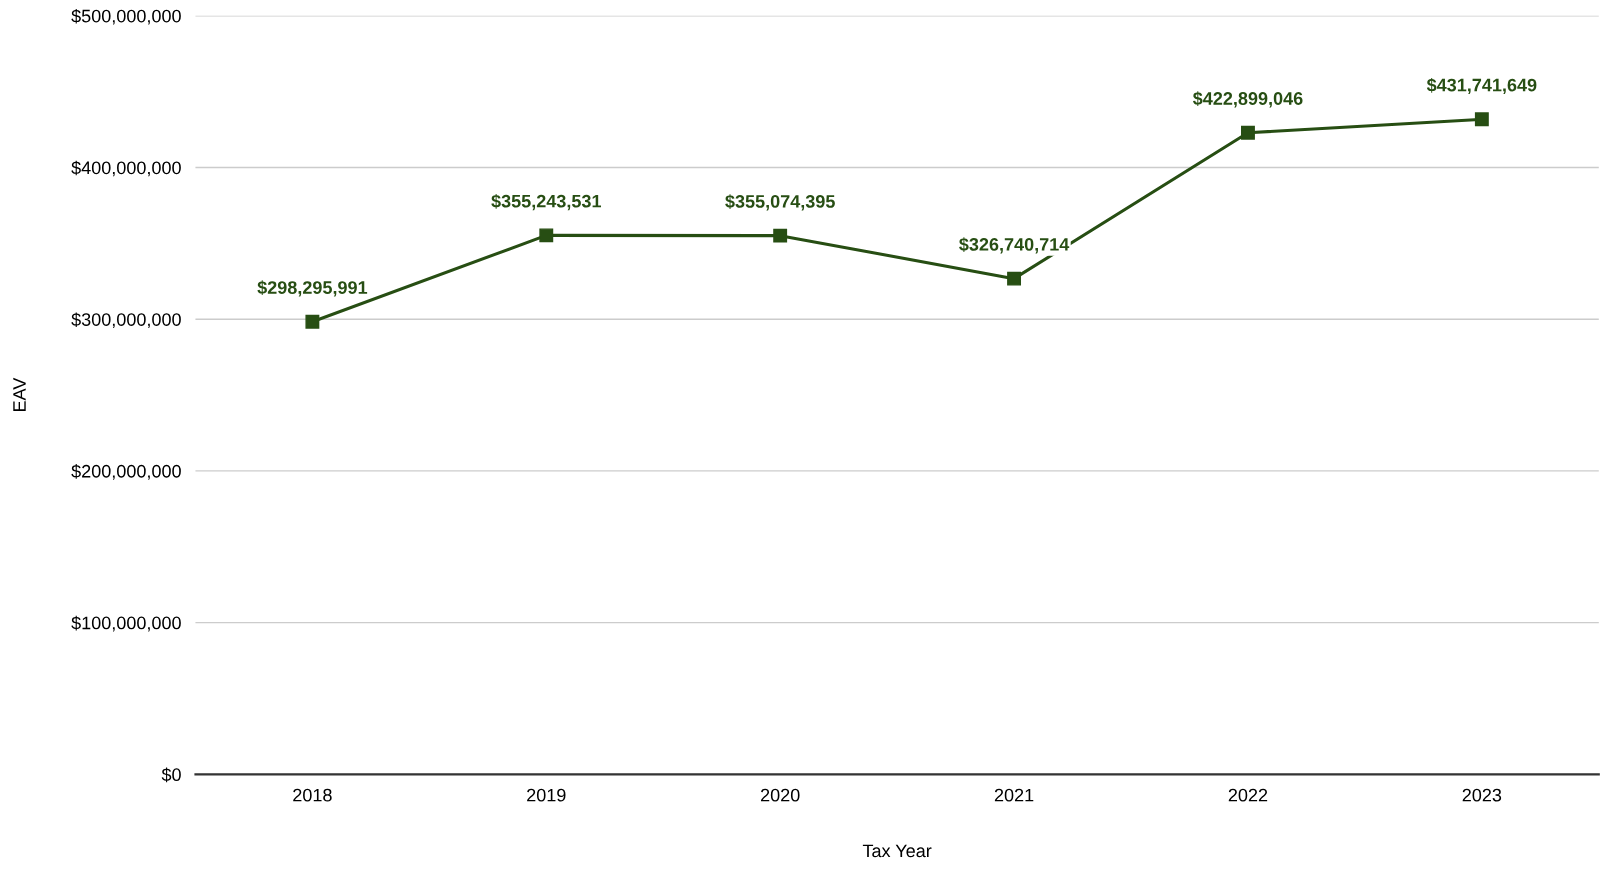 Image resolution: width=1602 pixels, height=875 pixels. Describe the element at coordinates (312, 288) in the screenshot. I see `data-label: $298,295,991` at that location.